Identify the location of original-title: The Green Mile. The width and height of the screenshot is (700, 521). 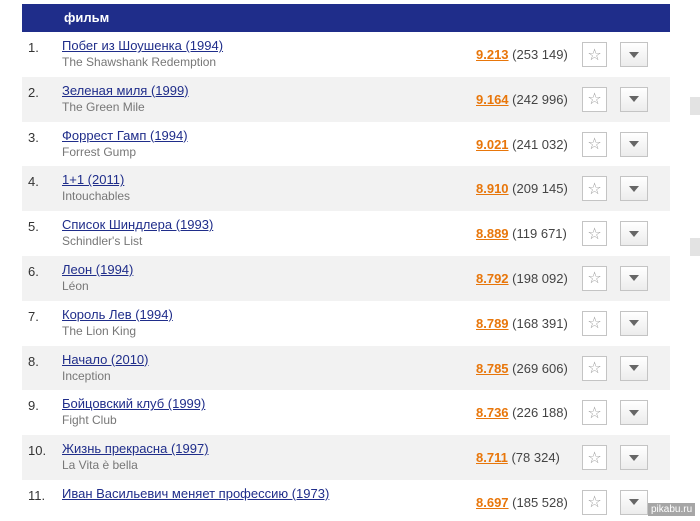
(103, 106).